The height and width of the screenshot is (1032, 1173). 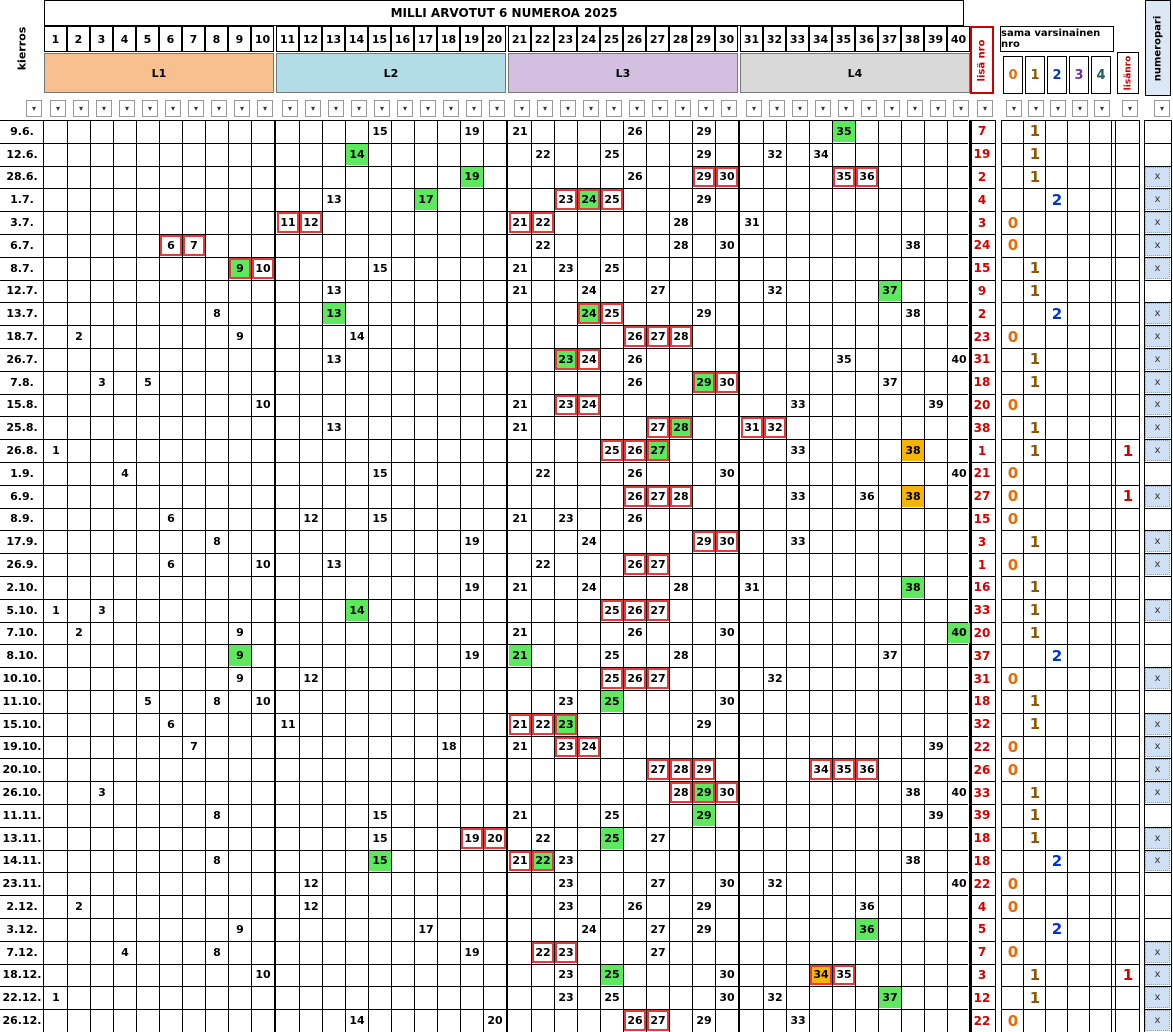 I want to click on filter-dropdown-n29: ▾, so click(x=706, y=108).